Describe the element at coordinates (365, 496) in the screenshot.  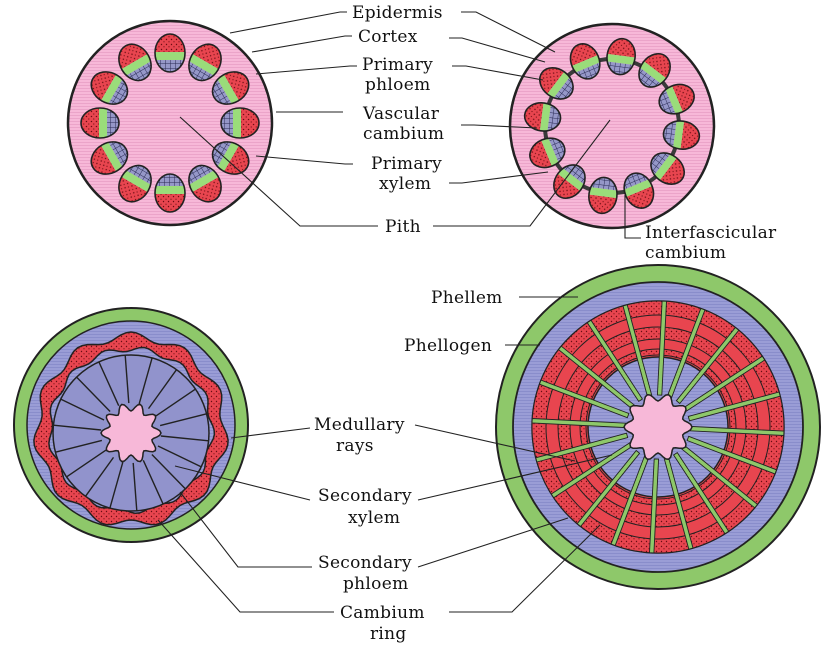
I see `label-secondary-xylem-line1: Secondary` at that location.